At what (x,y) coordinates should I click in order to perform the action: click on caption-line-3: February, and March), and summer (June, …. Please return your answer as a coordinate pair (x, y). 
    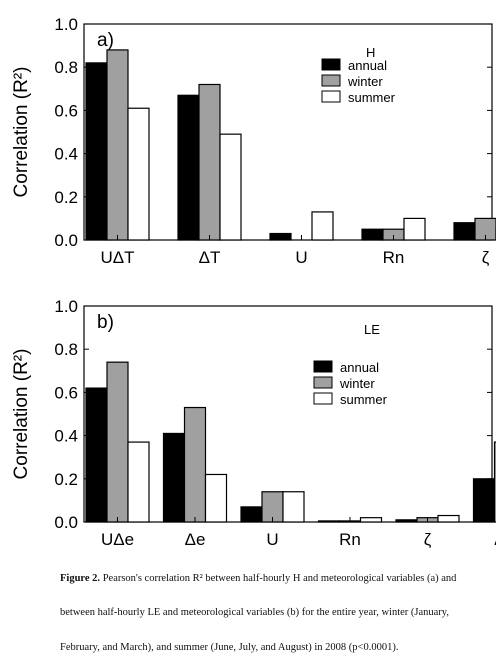
    Looking at the image, I should click on (229, 647).